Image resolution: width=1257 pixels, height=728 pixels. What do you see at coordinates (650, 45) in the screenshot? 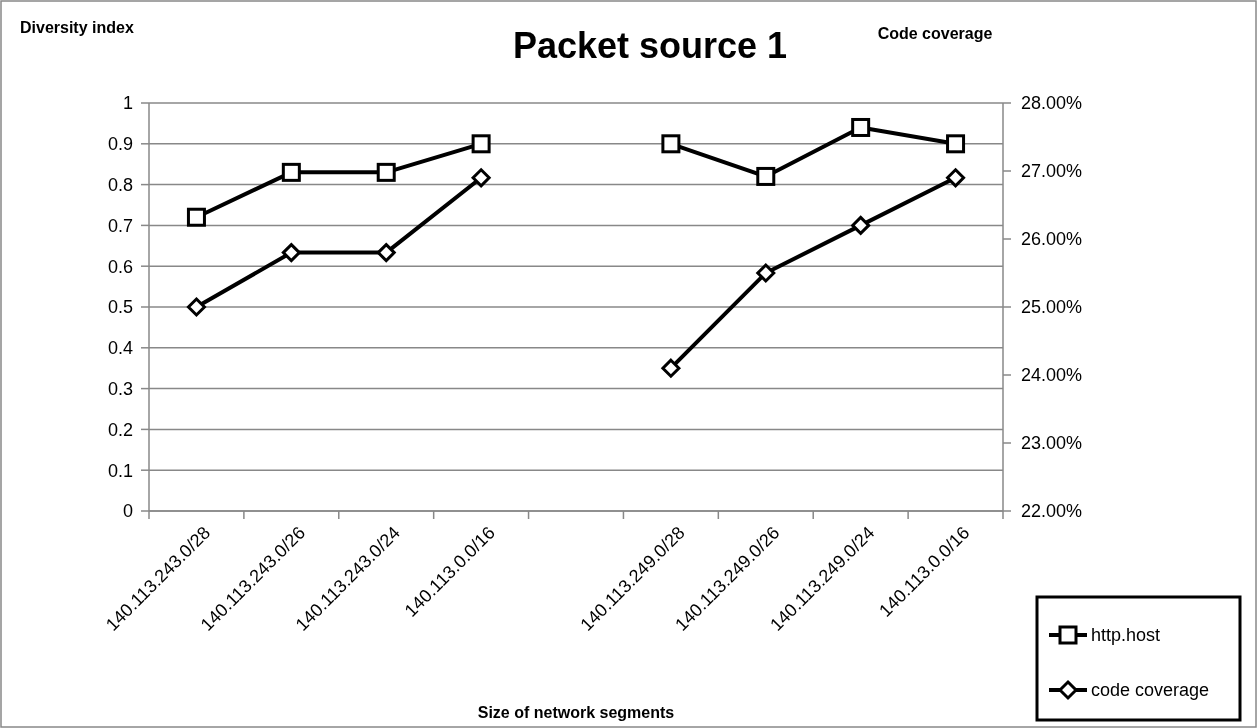
I see `chart-title: Packet source 1` at bounding box center [650, 45].